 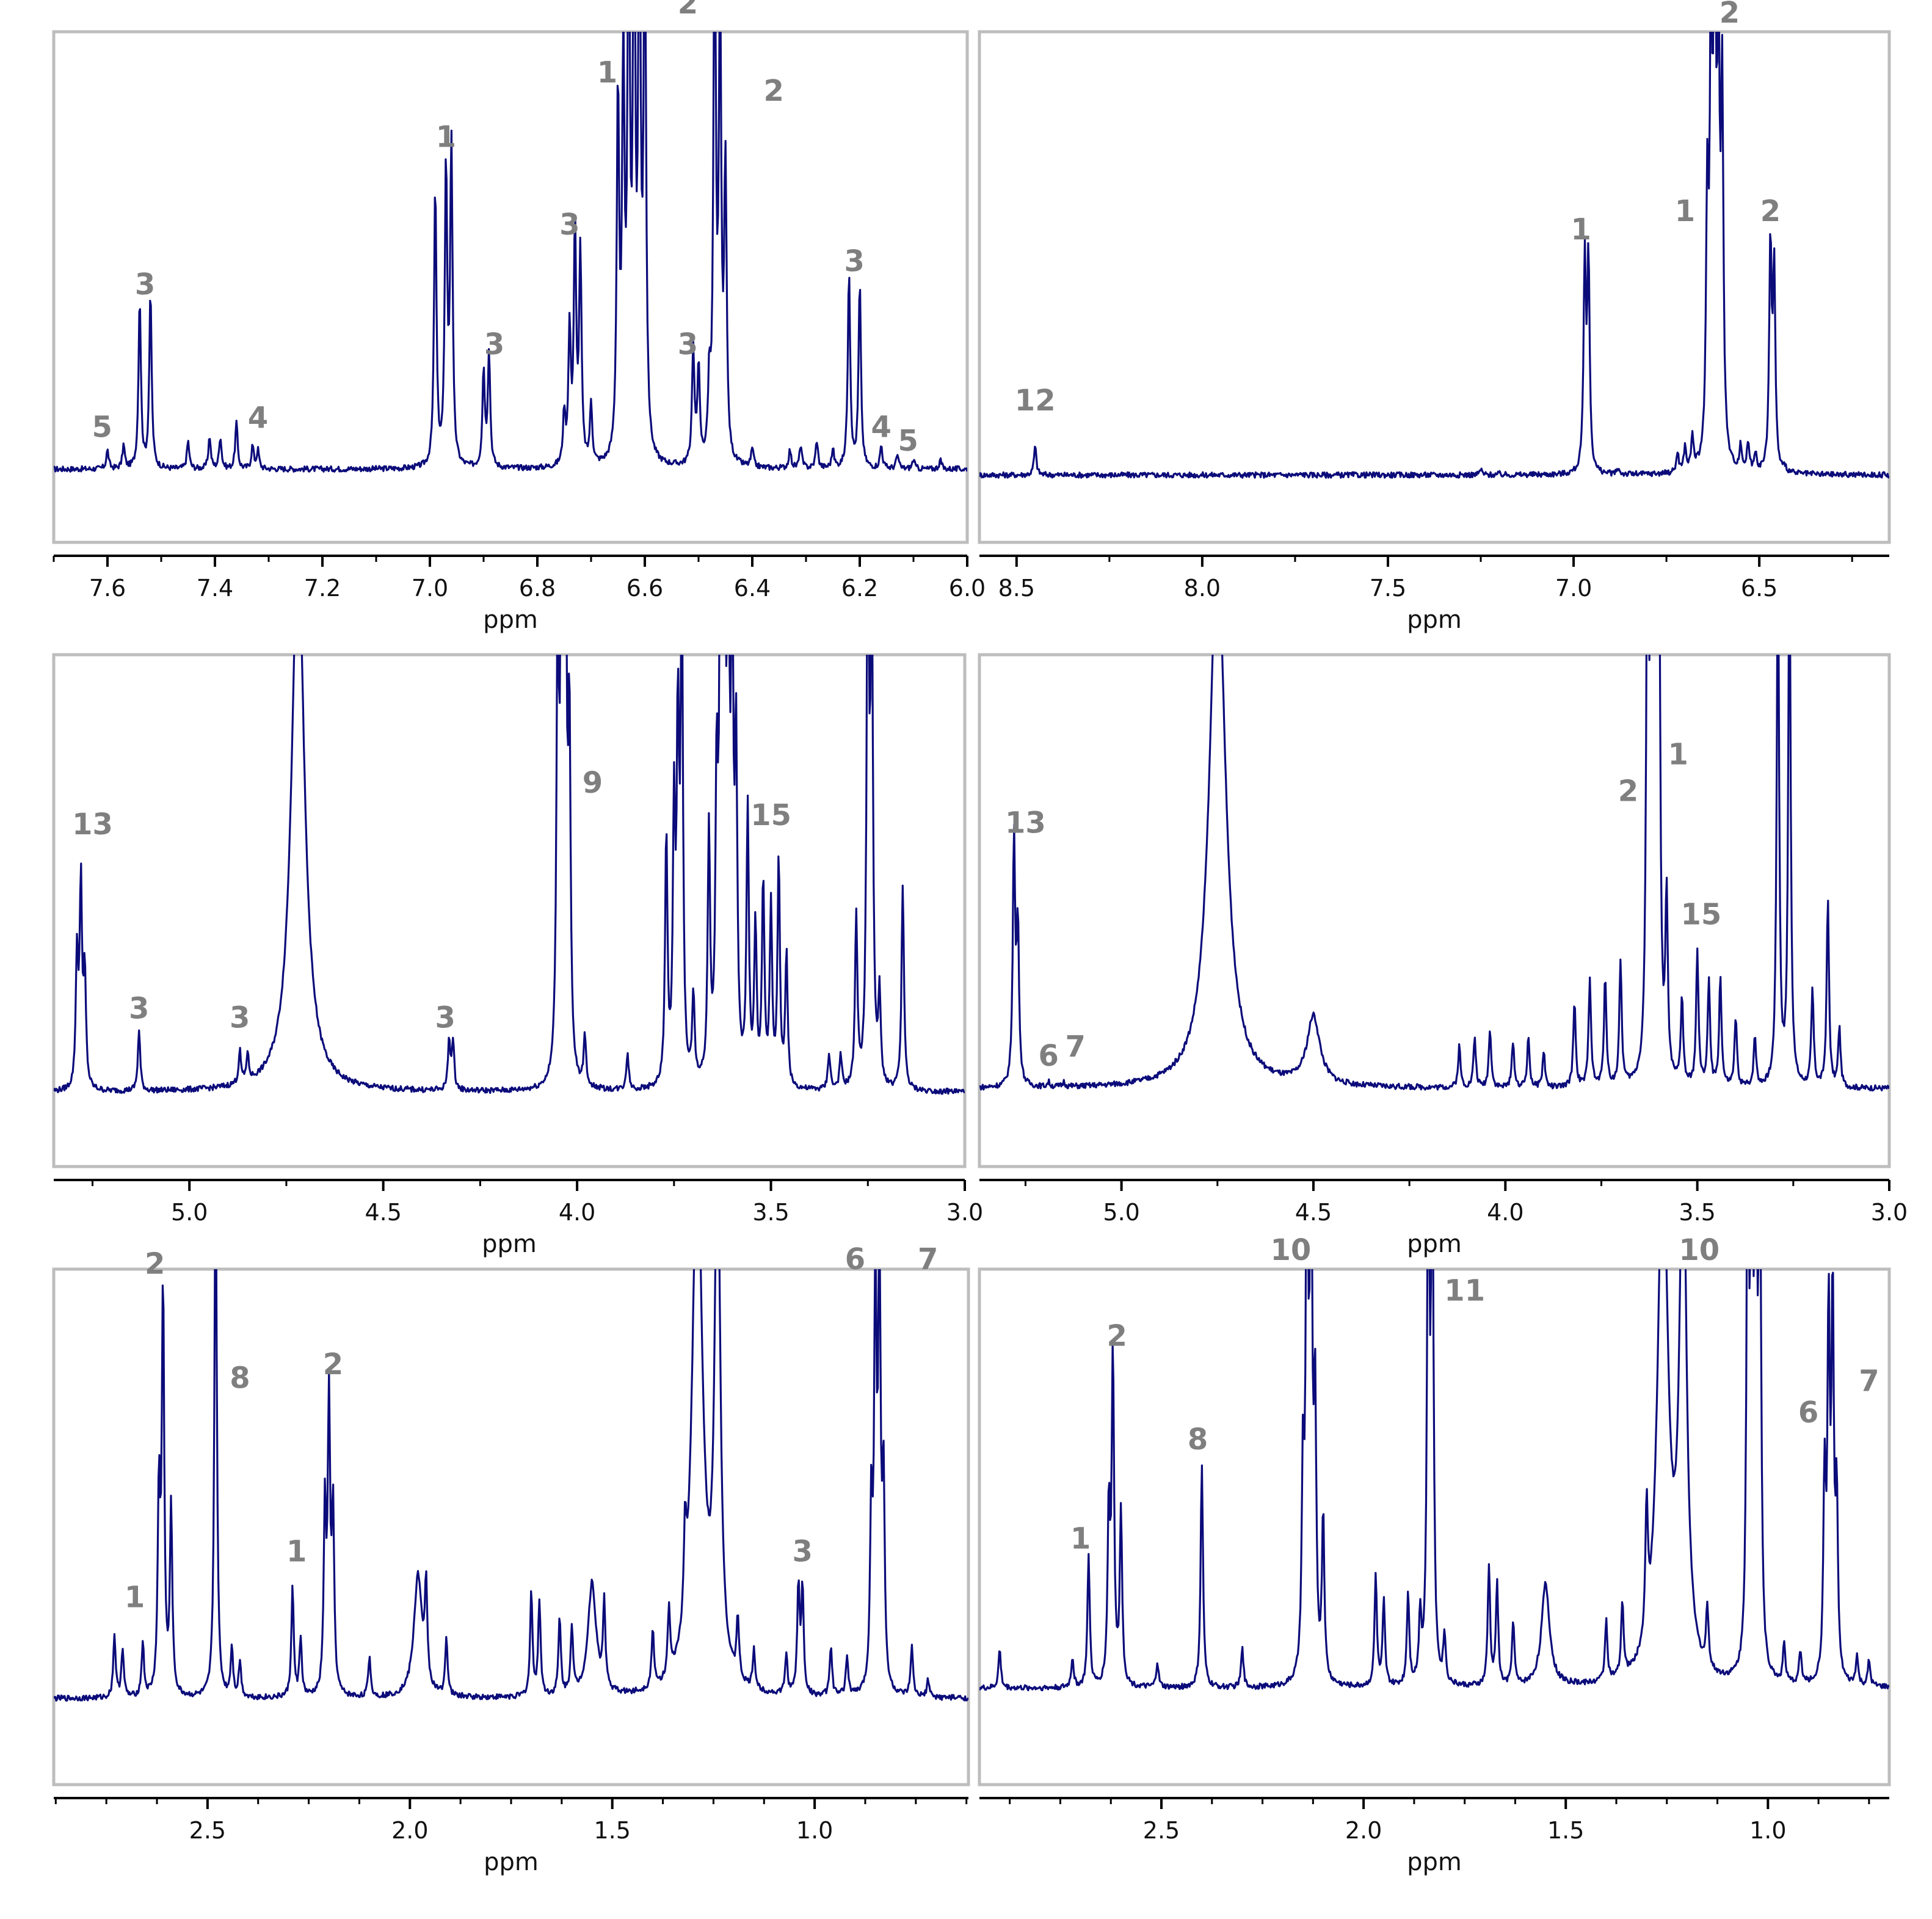 I want to click on peak-label: 9, so click(x=593, y=783).